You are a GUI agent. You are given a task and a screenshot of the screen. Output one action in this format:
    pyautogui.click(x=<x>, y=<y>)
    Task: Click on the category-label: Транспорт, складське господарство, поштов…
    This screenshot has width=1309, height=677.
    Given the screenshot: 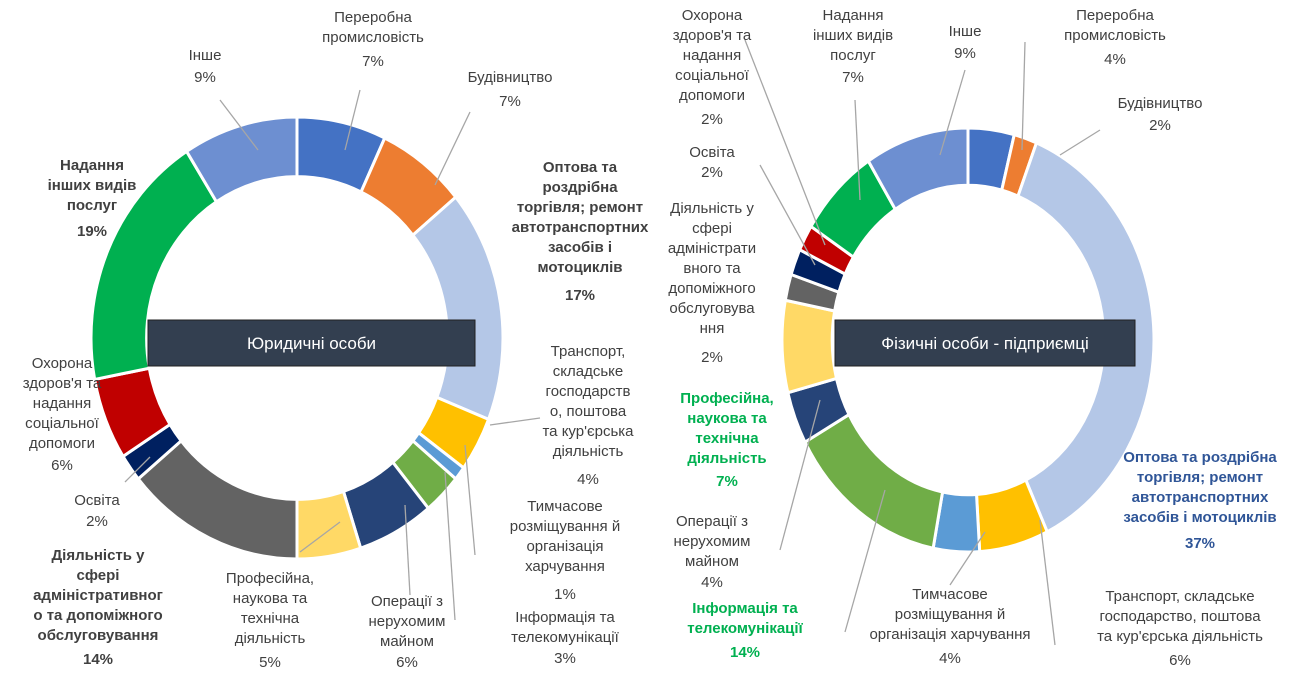 What is the action you would take?
    pyautogui.click(x=1180, y=616)
    